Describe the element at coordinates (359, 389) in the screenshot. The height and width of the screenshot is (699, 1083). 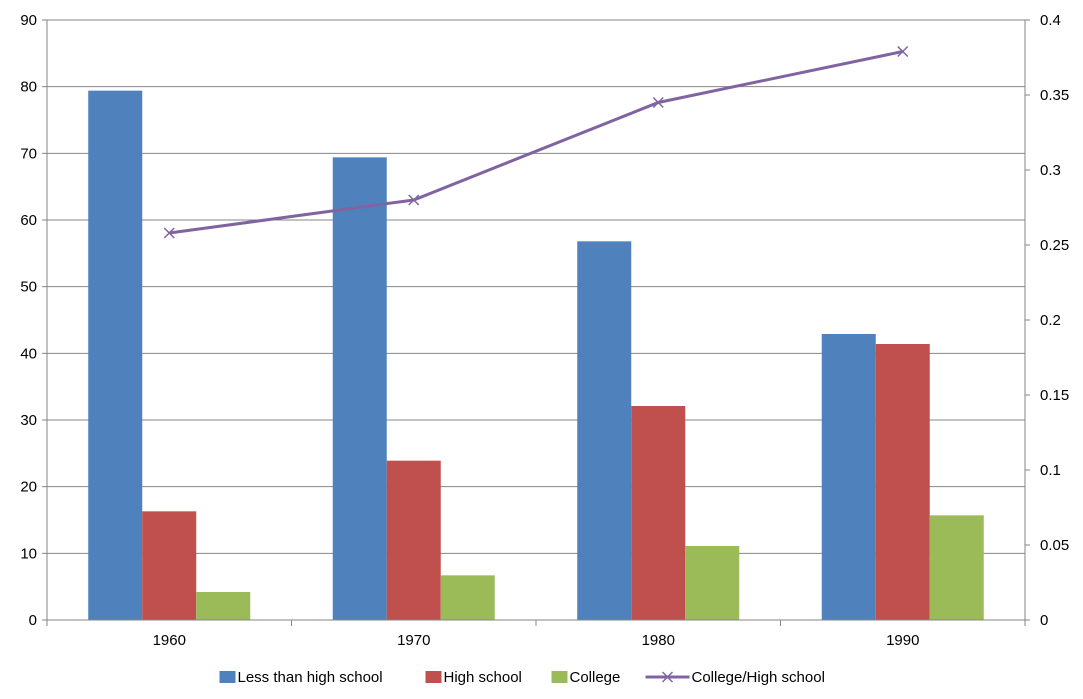
I see `bar-less-than-high-school-1970` at that location.